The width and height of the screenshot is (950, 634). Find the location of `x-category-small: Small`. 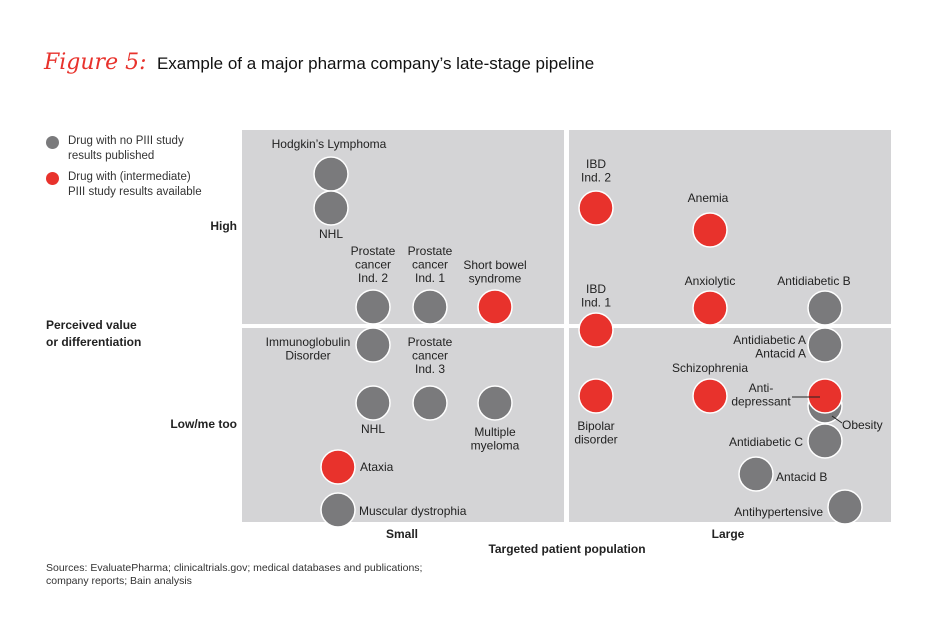

x-category-small: Small is located at coordinates (401, 534).